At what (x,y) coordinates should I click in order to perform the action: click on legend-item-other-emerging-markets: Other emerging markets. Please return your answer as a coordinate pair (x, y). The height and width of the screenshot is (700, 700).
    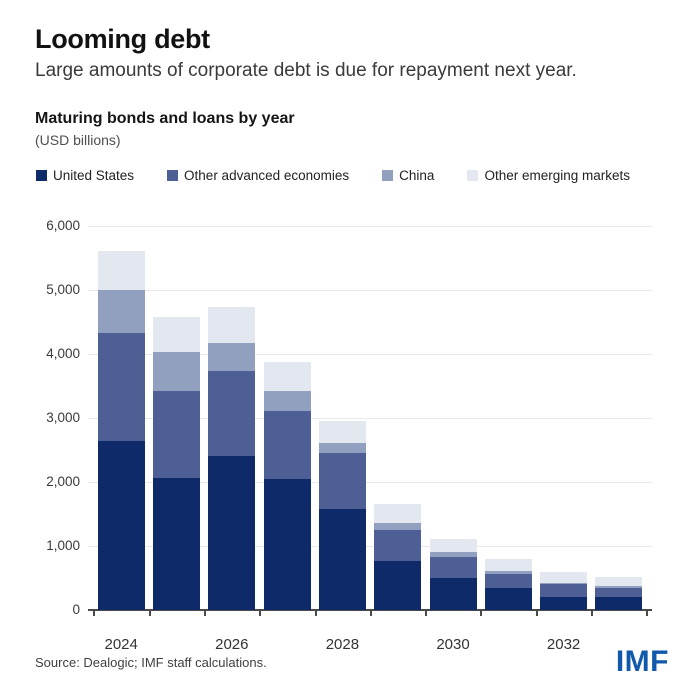
    Looking at the image, I should click on (548, 175).